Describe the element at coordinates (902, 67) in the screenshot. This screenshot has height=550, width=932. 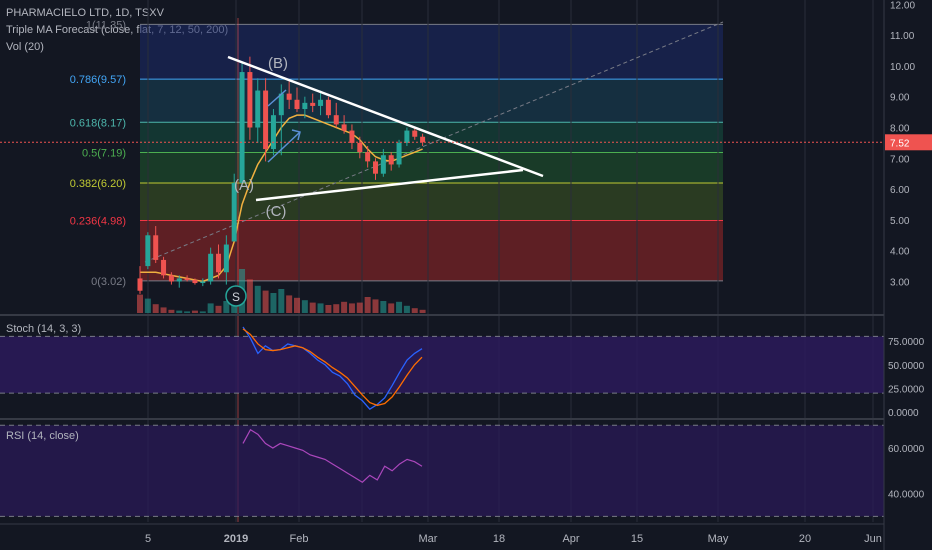
I see `price-tick: 10.00` at that location.